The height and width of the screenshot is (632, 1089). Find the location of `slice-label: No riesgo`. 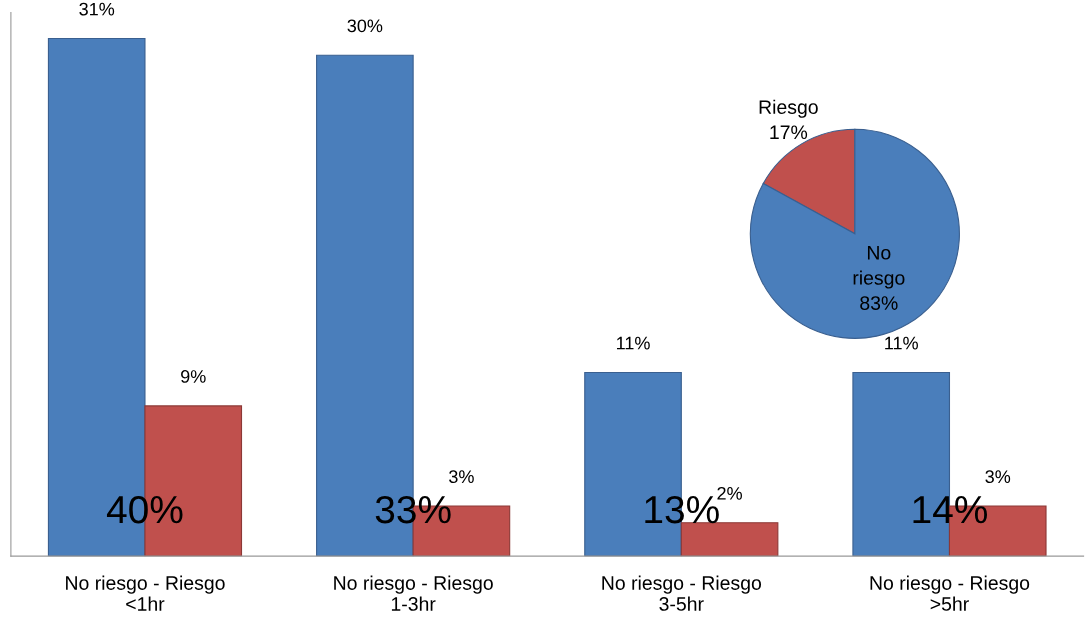

slice-label: No riesgo is located at coordinates (879, 267).